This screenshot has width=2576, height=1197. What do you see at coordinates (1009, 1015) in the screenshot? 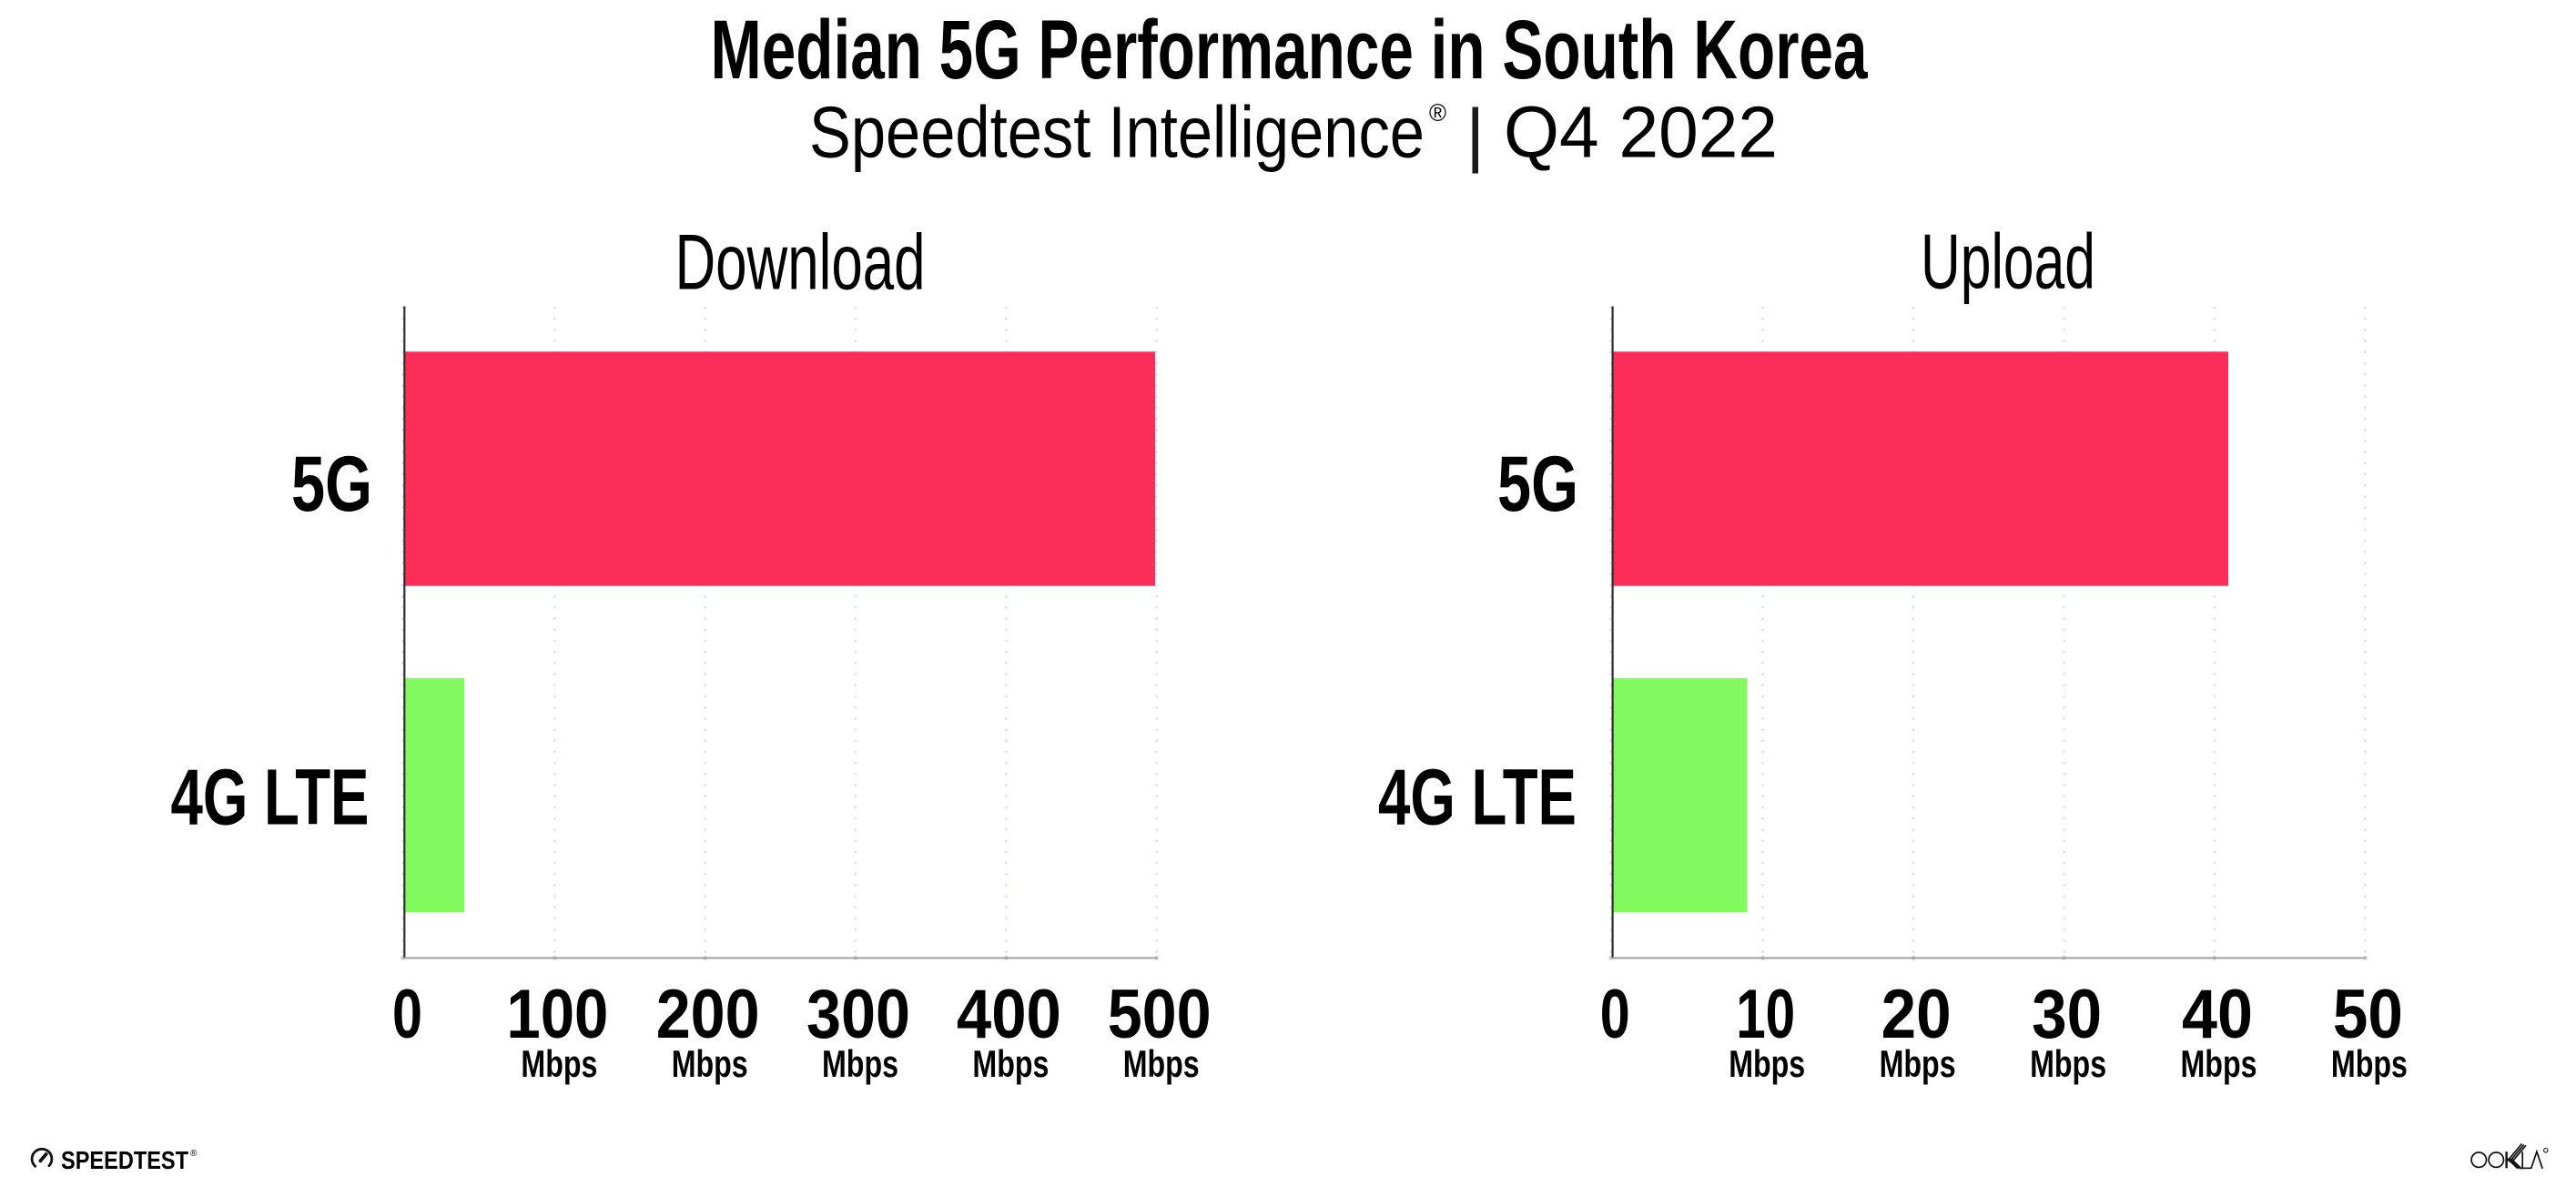
I see `svg-text: 400` at bounding box center [1009, 1015].